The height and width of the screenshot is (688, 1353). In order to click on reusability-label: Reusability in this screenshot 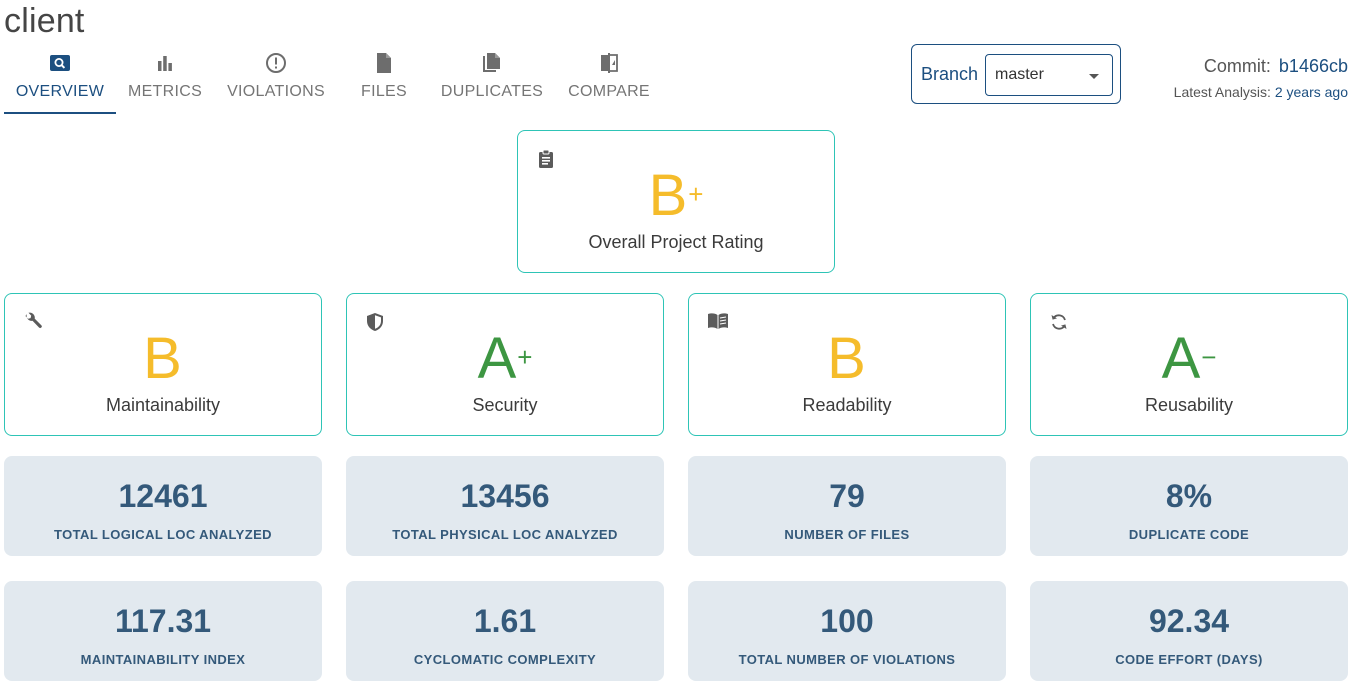, I will do `click(1189, 405)`.